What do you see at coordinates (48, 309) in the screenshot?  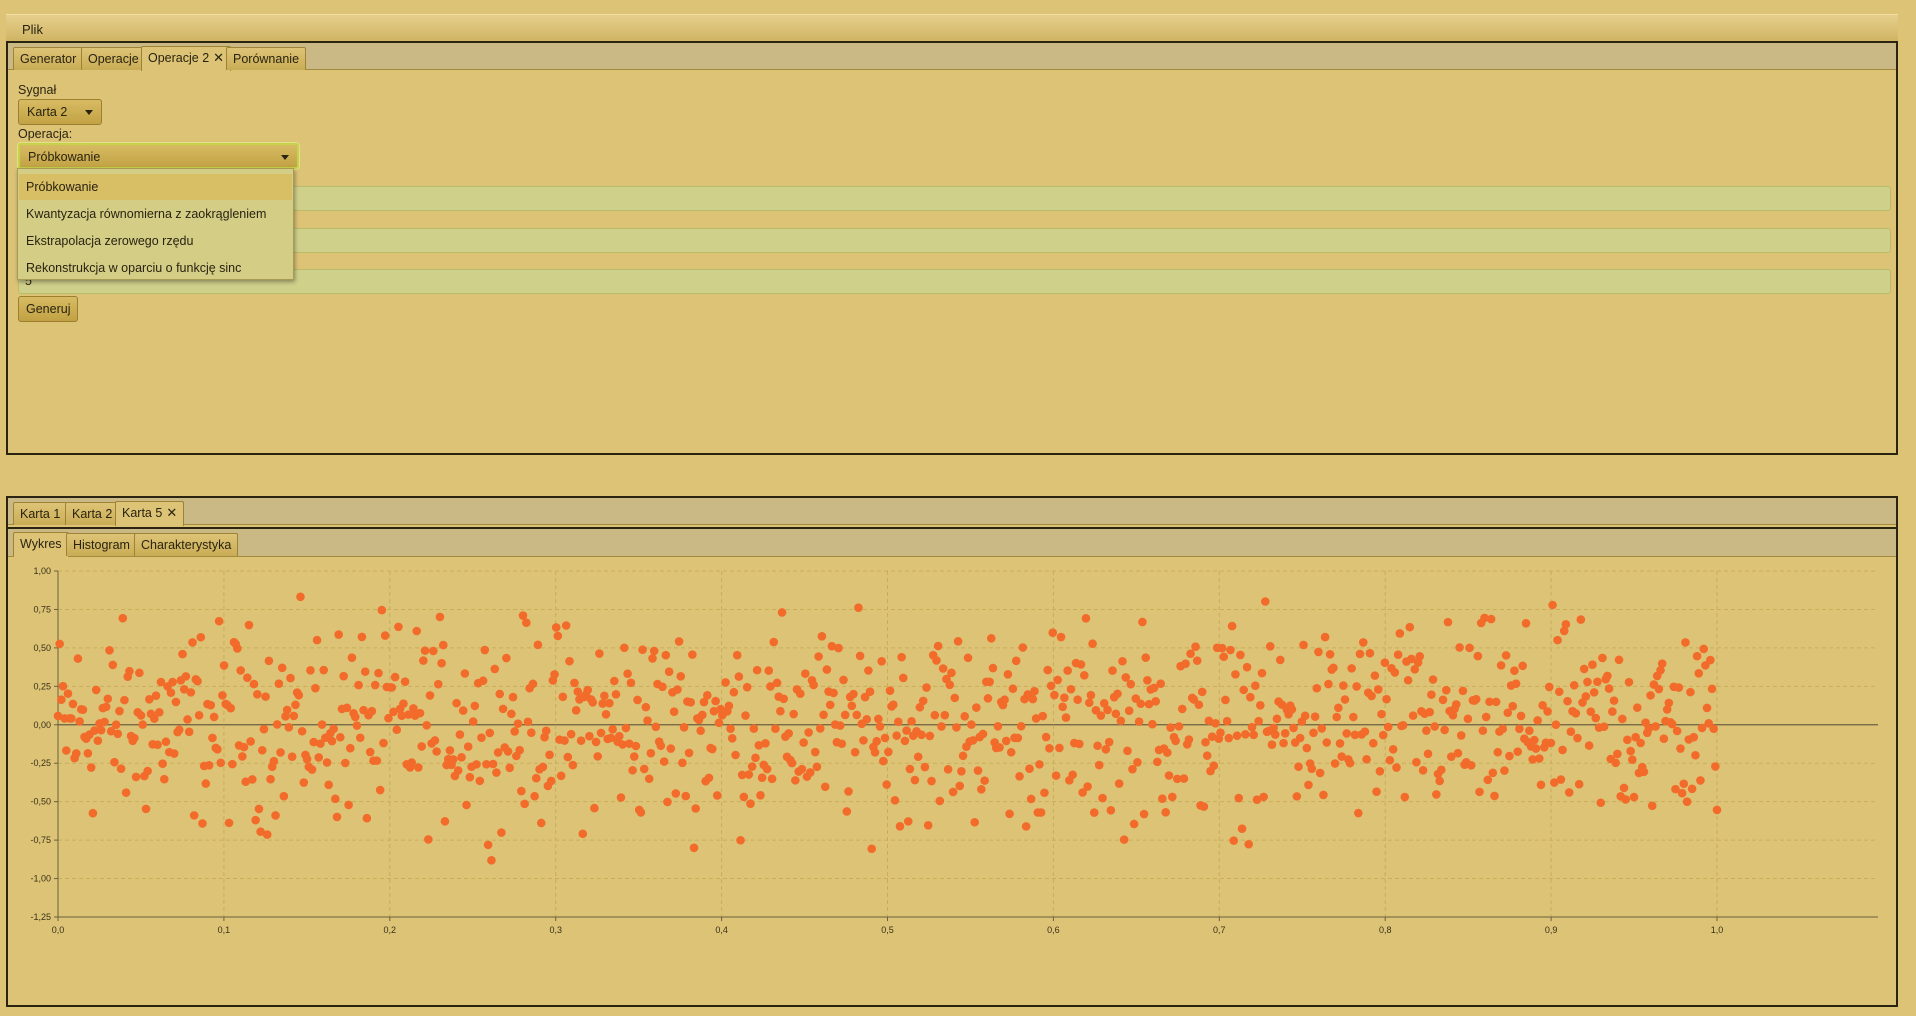 I see `generate-button: Generuj` at bounding box center [48, 309].